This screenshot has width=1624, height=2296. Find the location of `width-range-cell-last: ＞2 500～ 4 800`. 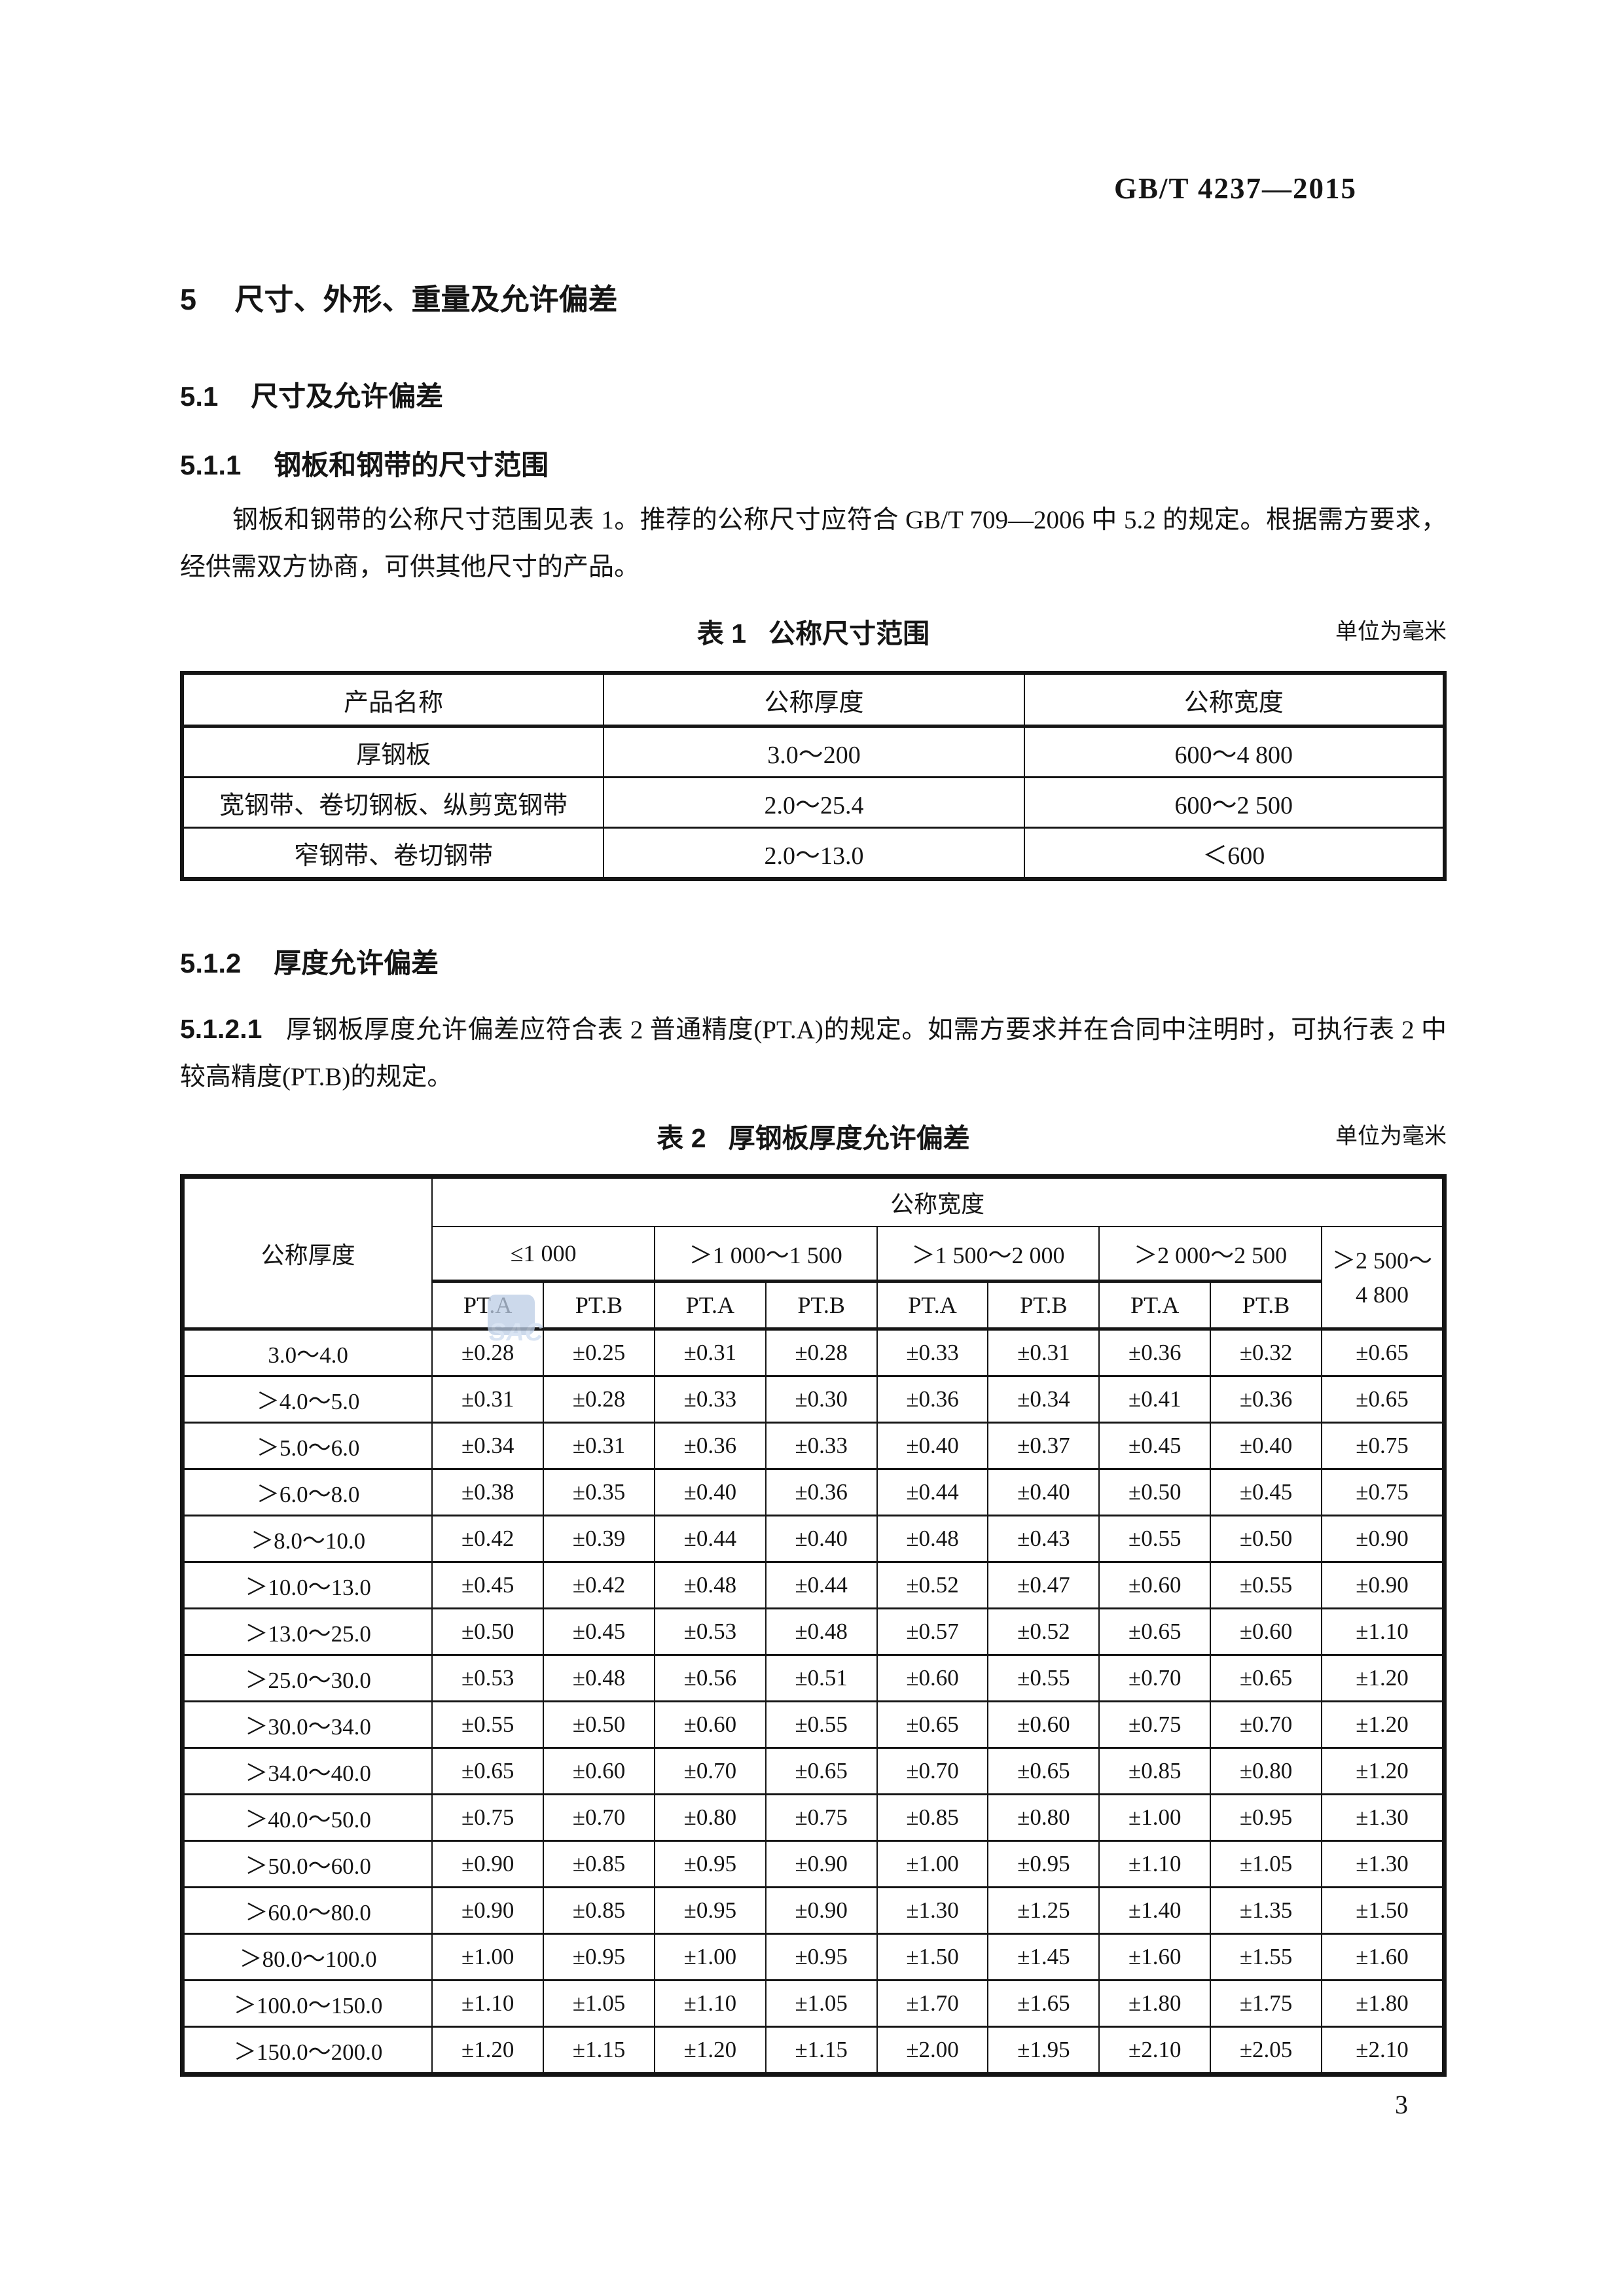

width-range-cell-last: ＞2 500～ 4 800 is located at coordinates (1383, 1278).